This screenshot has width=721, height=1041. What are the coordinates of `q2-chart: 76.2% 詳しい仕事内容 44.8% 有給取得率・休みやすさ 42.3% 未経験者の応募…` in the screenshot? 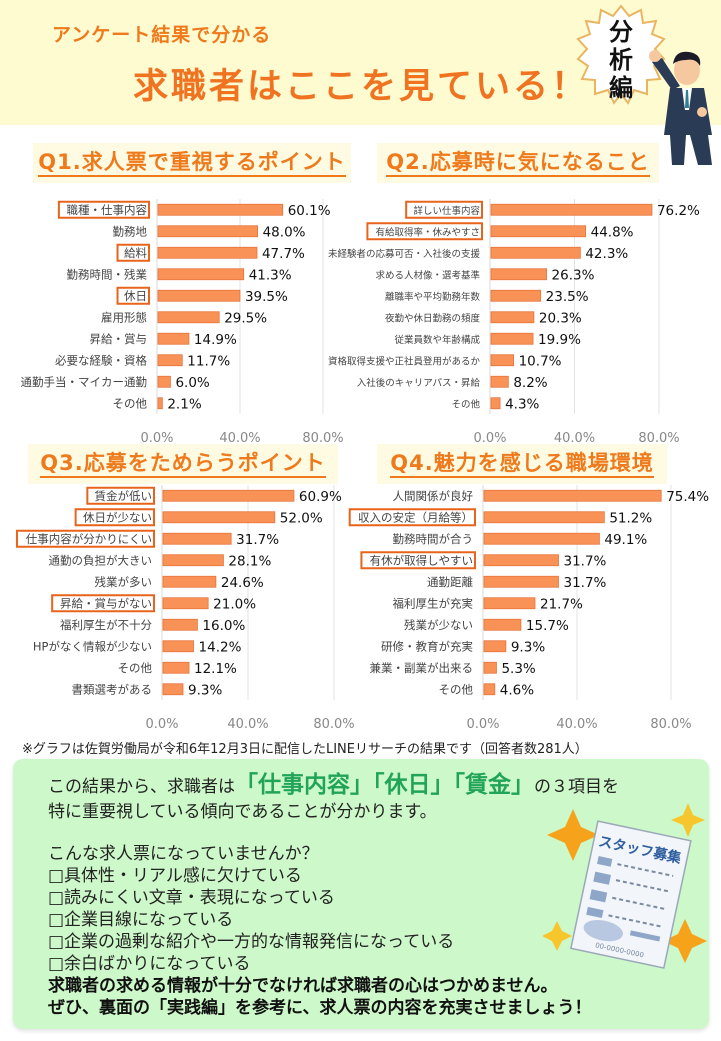 It's located at (524, 320).